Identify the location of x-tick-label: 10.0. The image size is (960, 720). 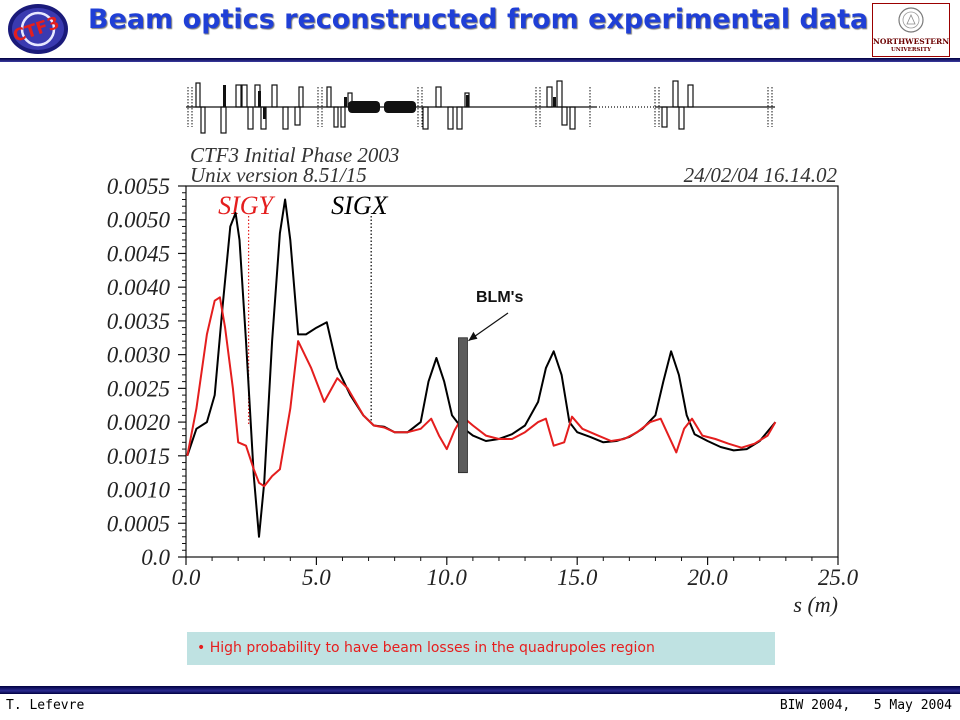
(447, 577).